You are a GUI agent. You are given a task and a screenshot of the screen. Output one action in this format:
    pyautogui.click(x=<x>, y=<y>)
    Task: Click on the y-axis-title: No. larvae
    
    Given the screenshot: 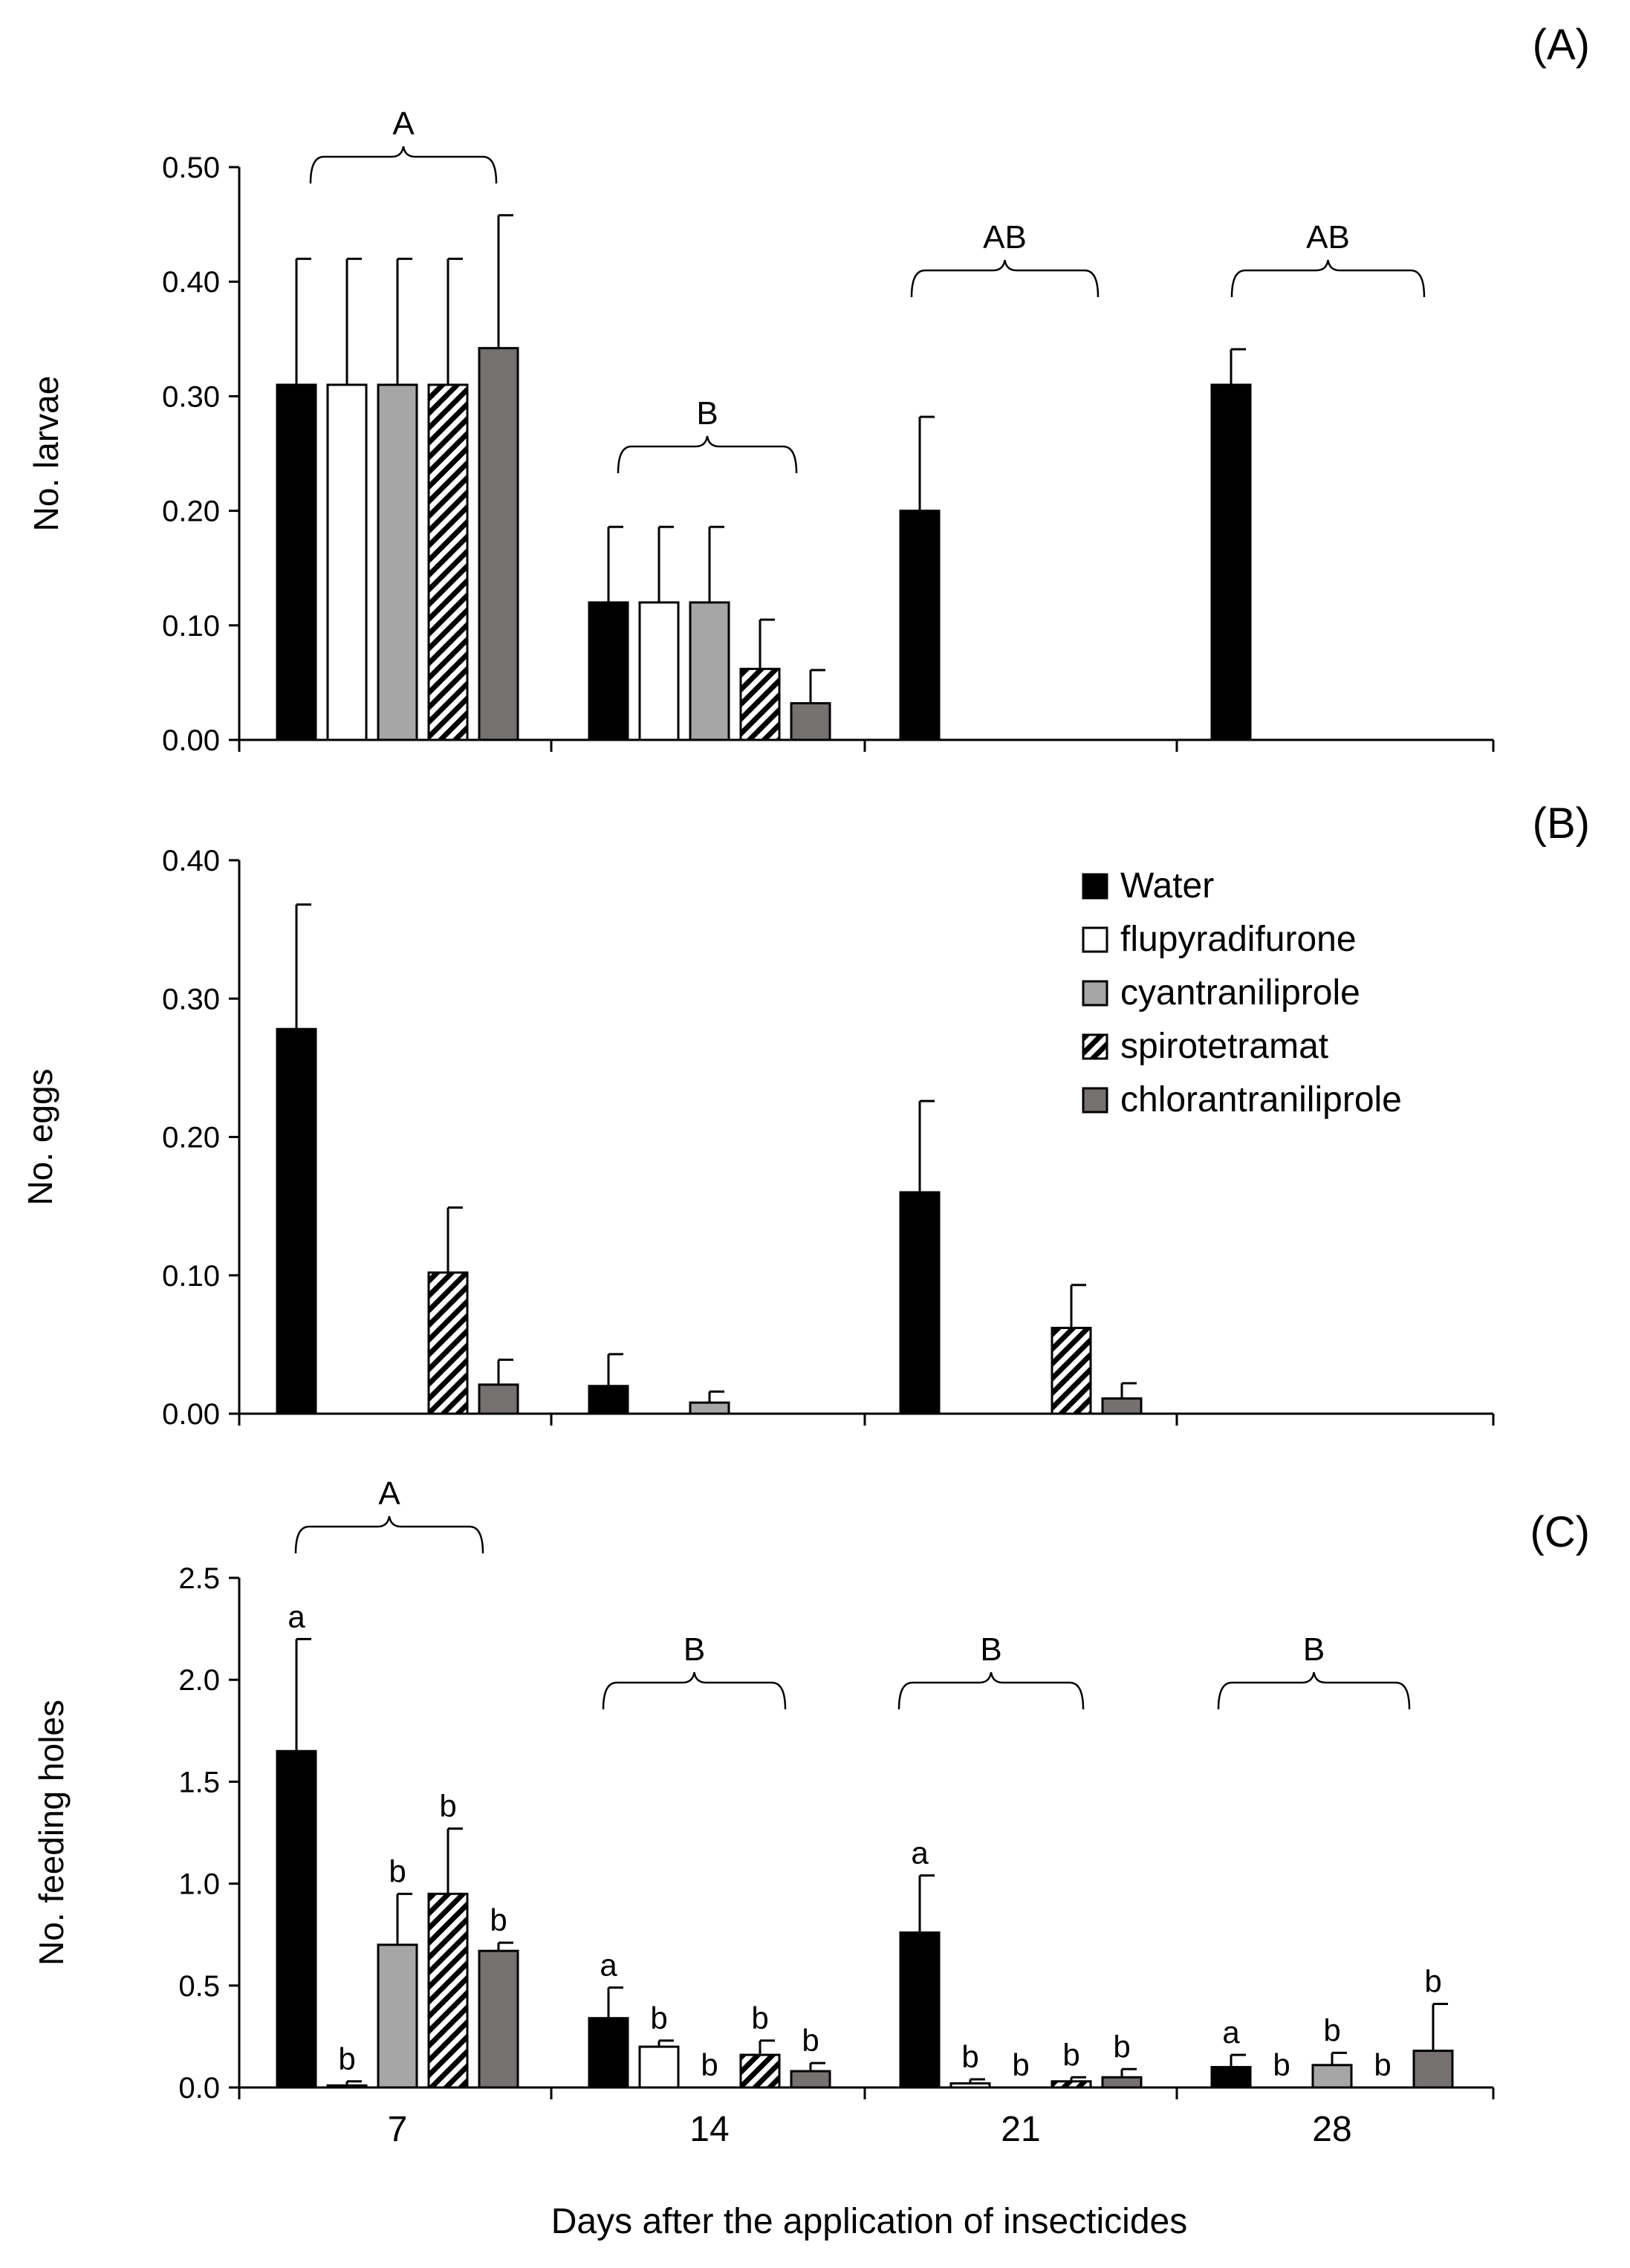 What is the action you would take?
    pyautogui.click(x=46, y=454)
    